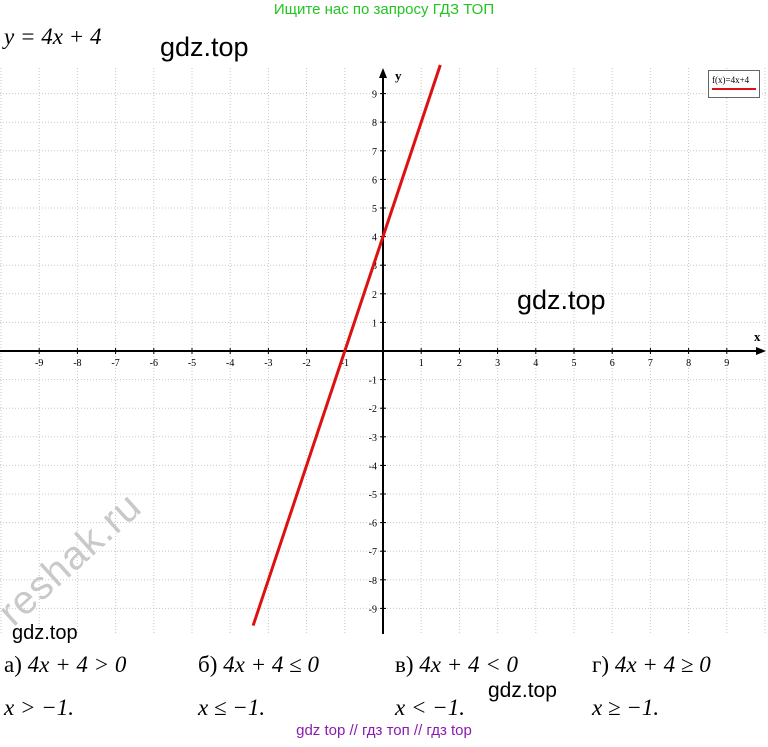 This screenshot has width=768, height=747. What do you see at coordinates (726, 363) in the screenshot?
I see `x-tick-label: 9` at bounding box center [726, 363].